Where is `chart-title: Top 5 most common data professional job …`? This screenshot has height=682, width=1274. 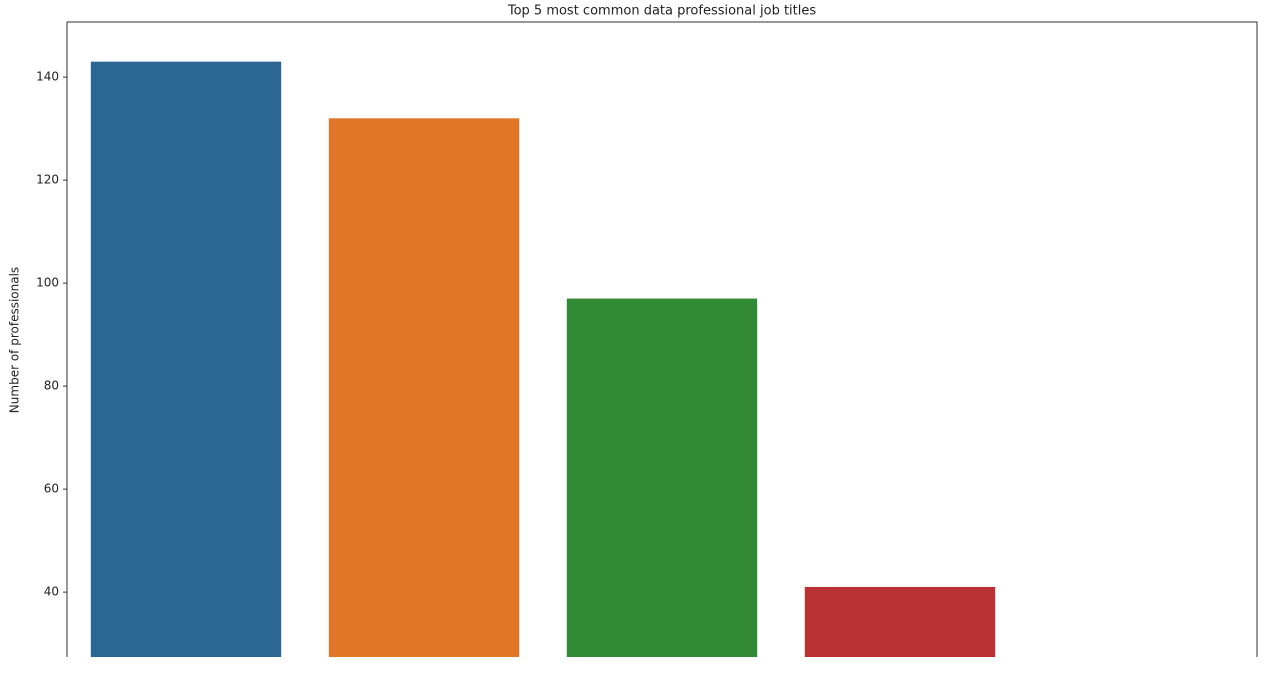
chart-title: Top 5 most common data professional job … is located at coordinates (662, 11).